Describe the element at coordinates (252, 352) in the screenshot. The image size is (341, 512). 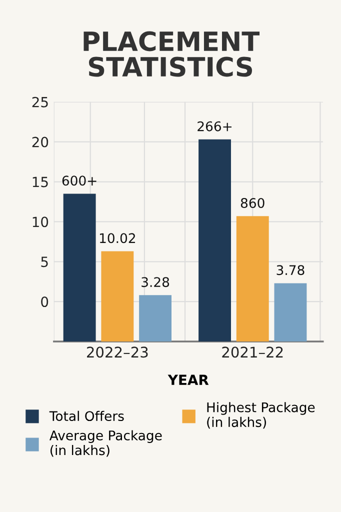
I see `x-tick-label: 2021–22` at that location.